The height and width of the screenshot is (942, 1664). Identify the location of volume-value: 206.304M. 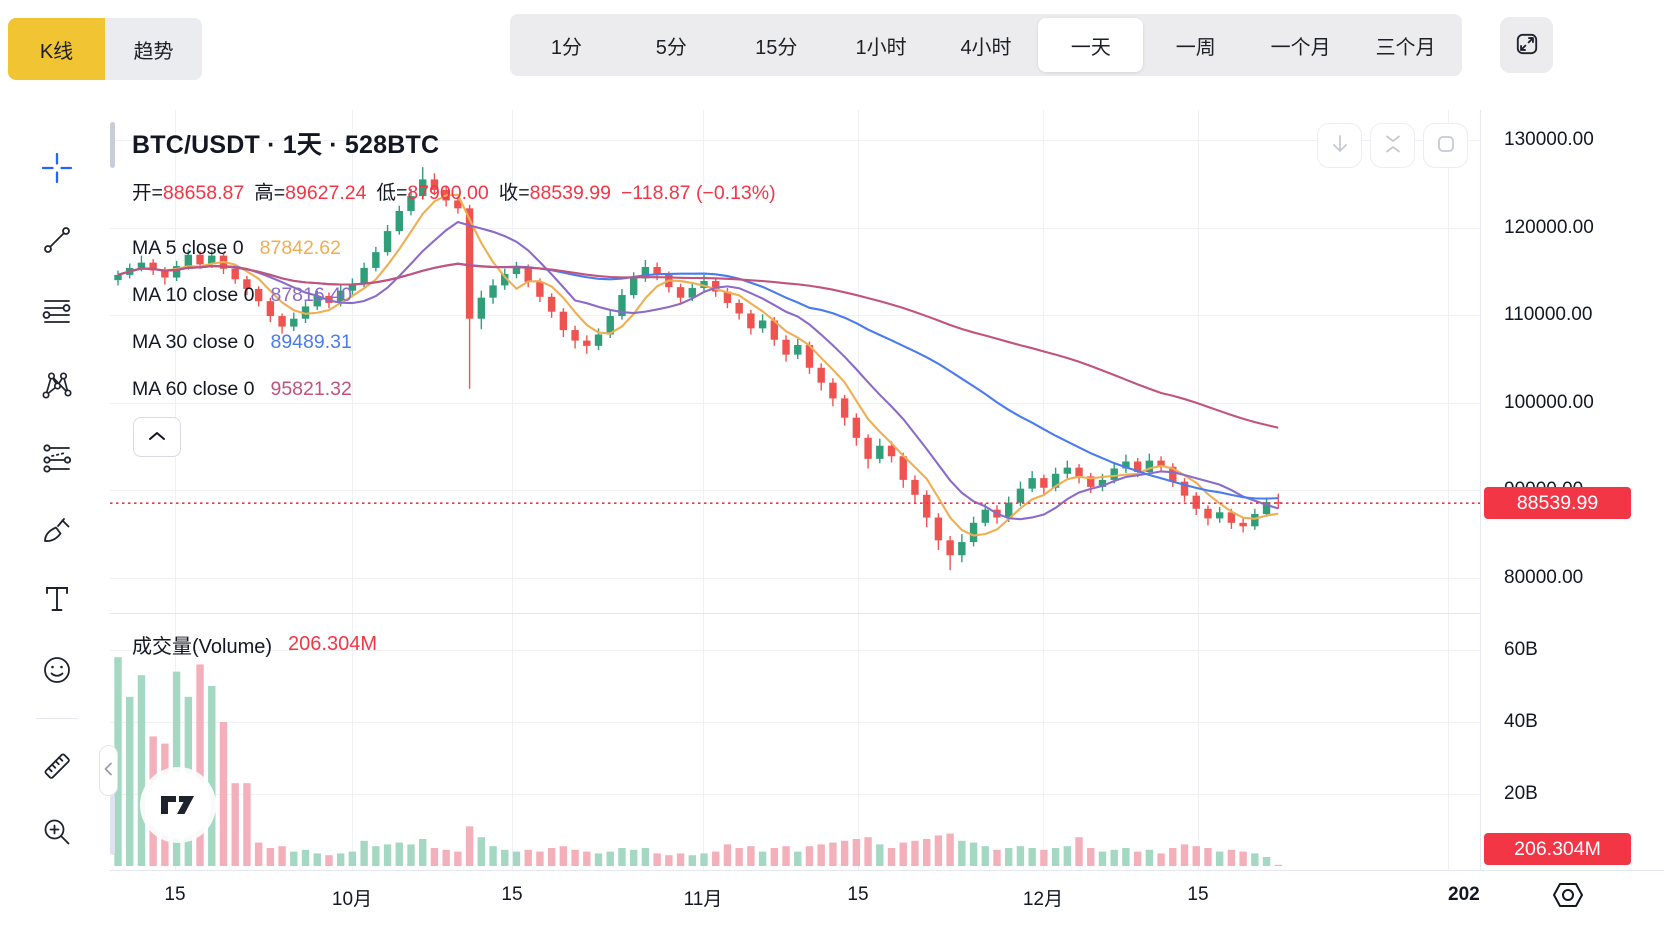
(332, 643).